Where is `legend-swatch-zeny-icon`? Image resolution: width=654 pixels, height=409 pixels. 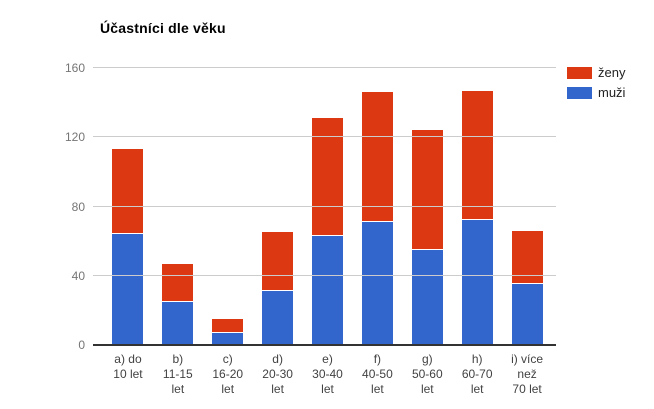
legend-swatch-zeny-icon is located at coordinates (579, 72).